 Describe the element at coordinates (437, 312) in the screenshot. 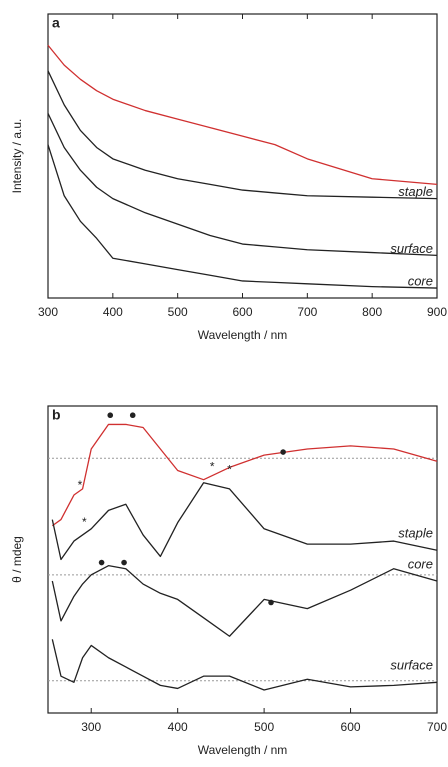

I see `x-tick-label: 900` at that location.